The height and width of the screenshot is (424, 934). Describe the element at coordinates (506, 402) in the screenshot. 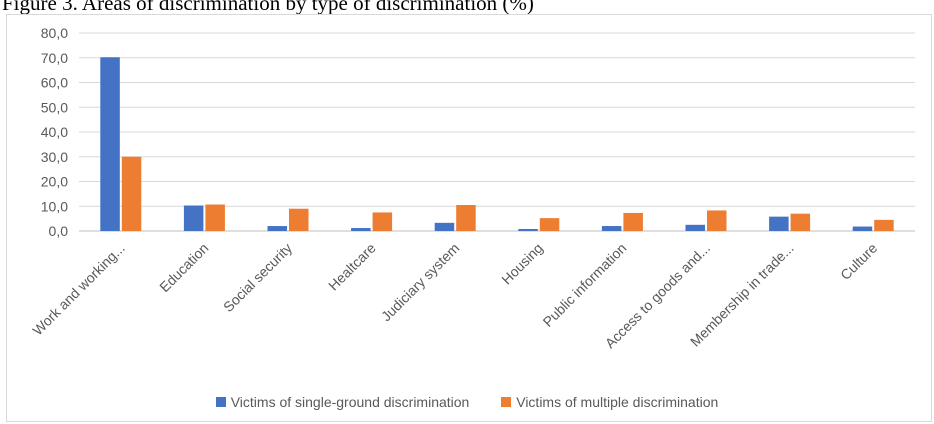

I see `legend-swatch-multiple` at that location.